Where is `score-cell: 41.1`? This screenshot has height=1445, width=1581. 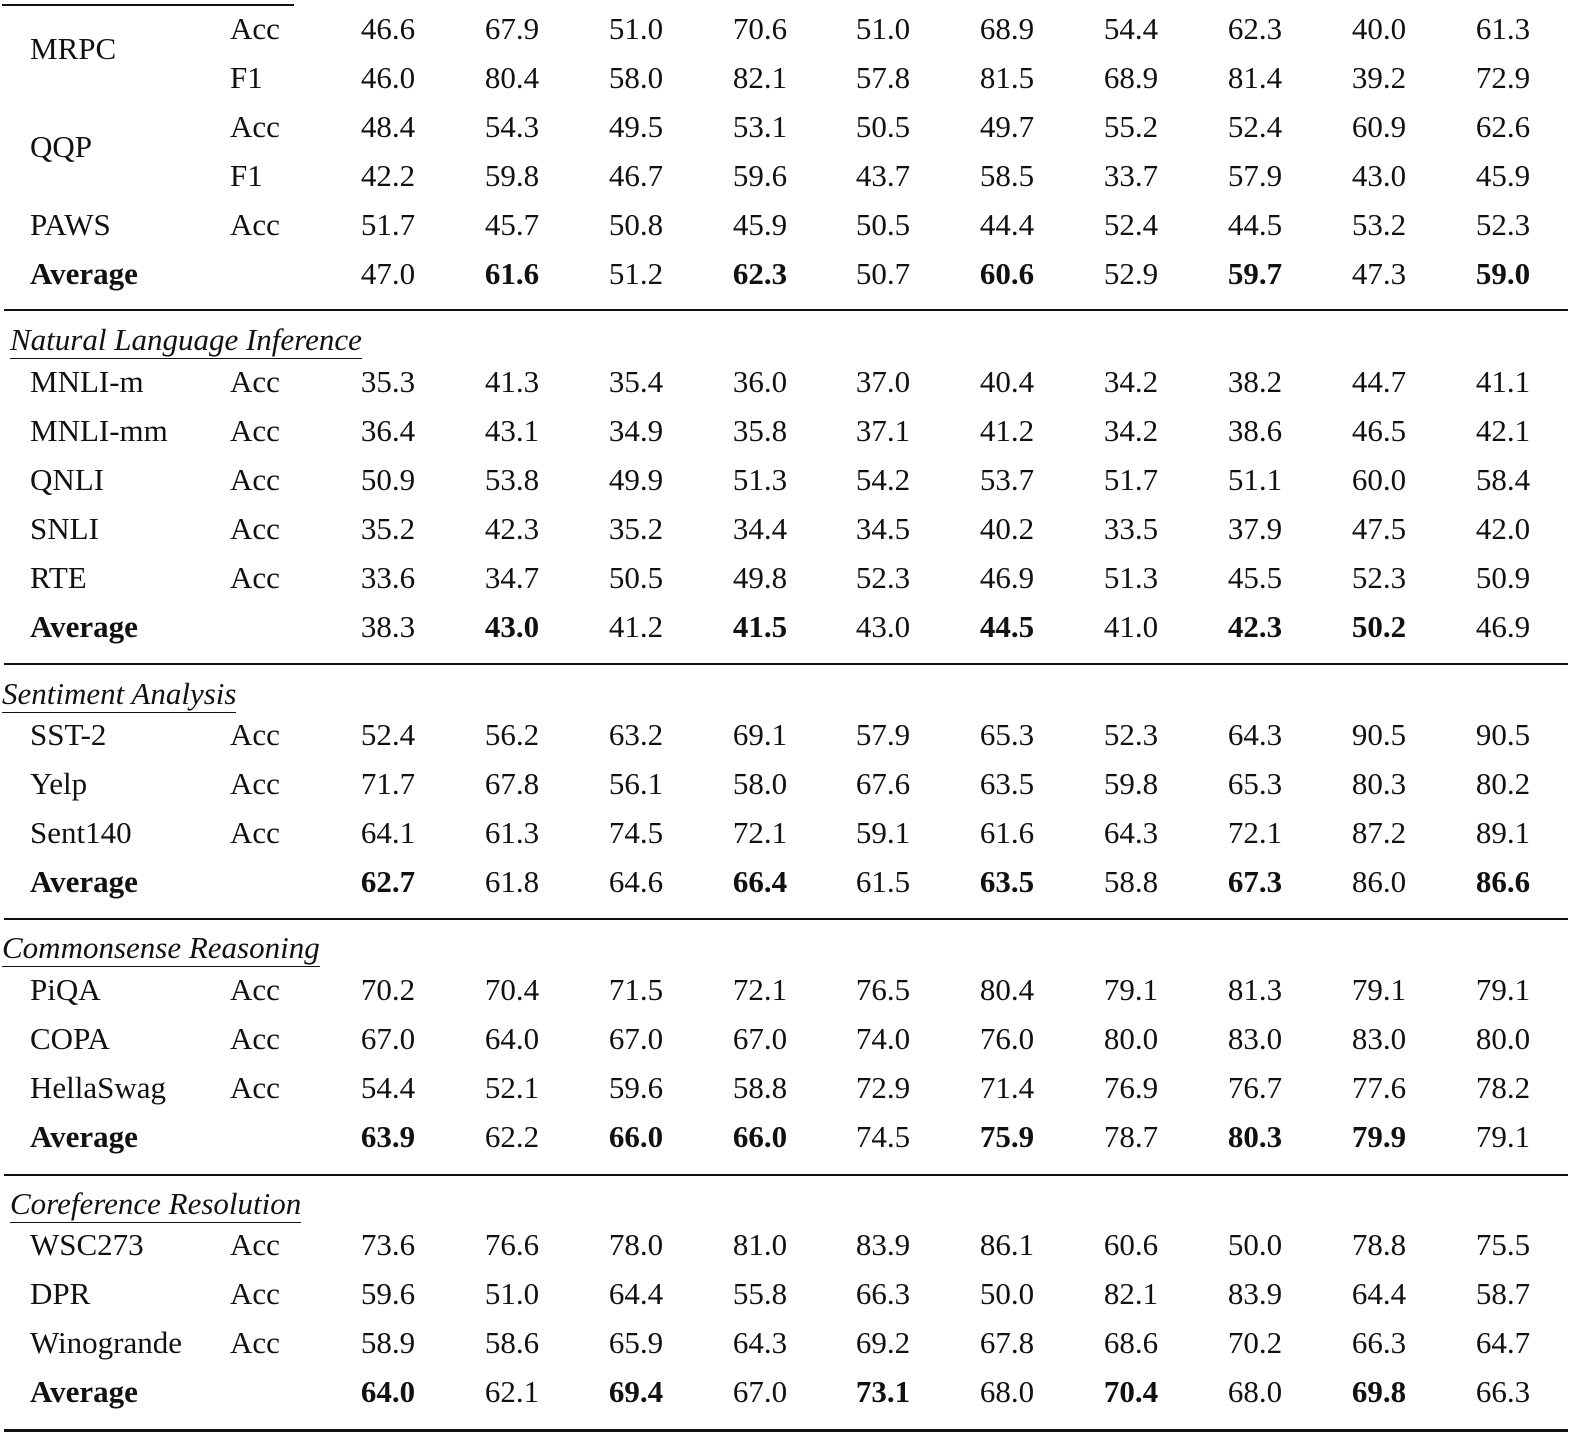 score-cell: 41.1 is located at coordinates (1503, 381).